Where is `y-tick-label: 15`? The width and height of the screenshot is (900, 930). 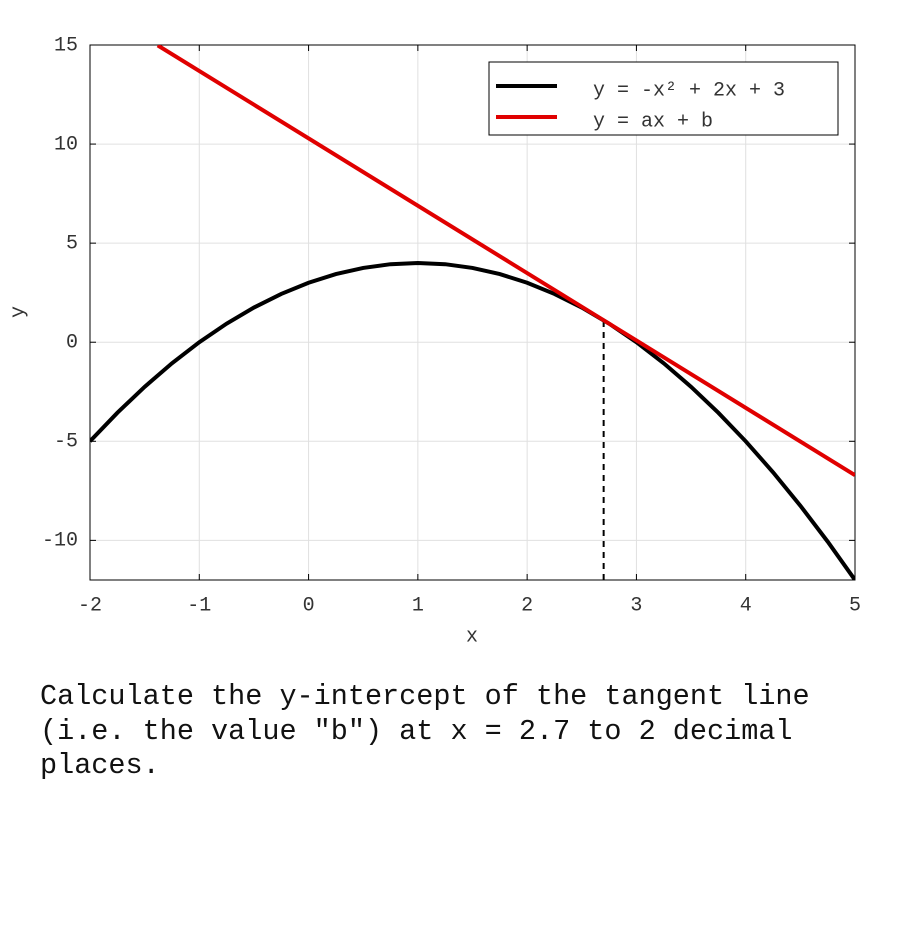 y-tick-label: 15 is located at coordinates (66, 45).